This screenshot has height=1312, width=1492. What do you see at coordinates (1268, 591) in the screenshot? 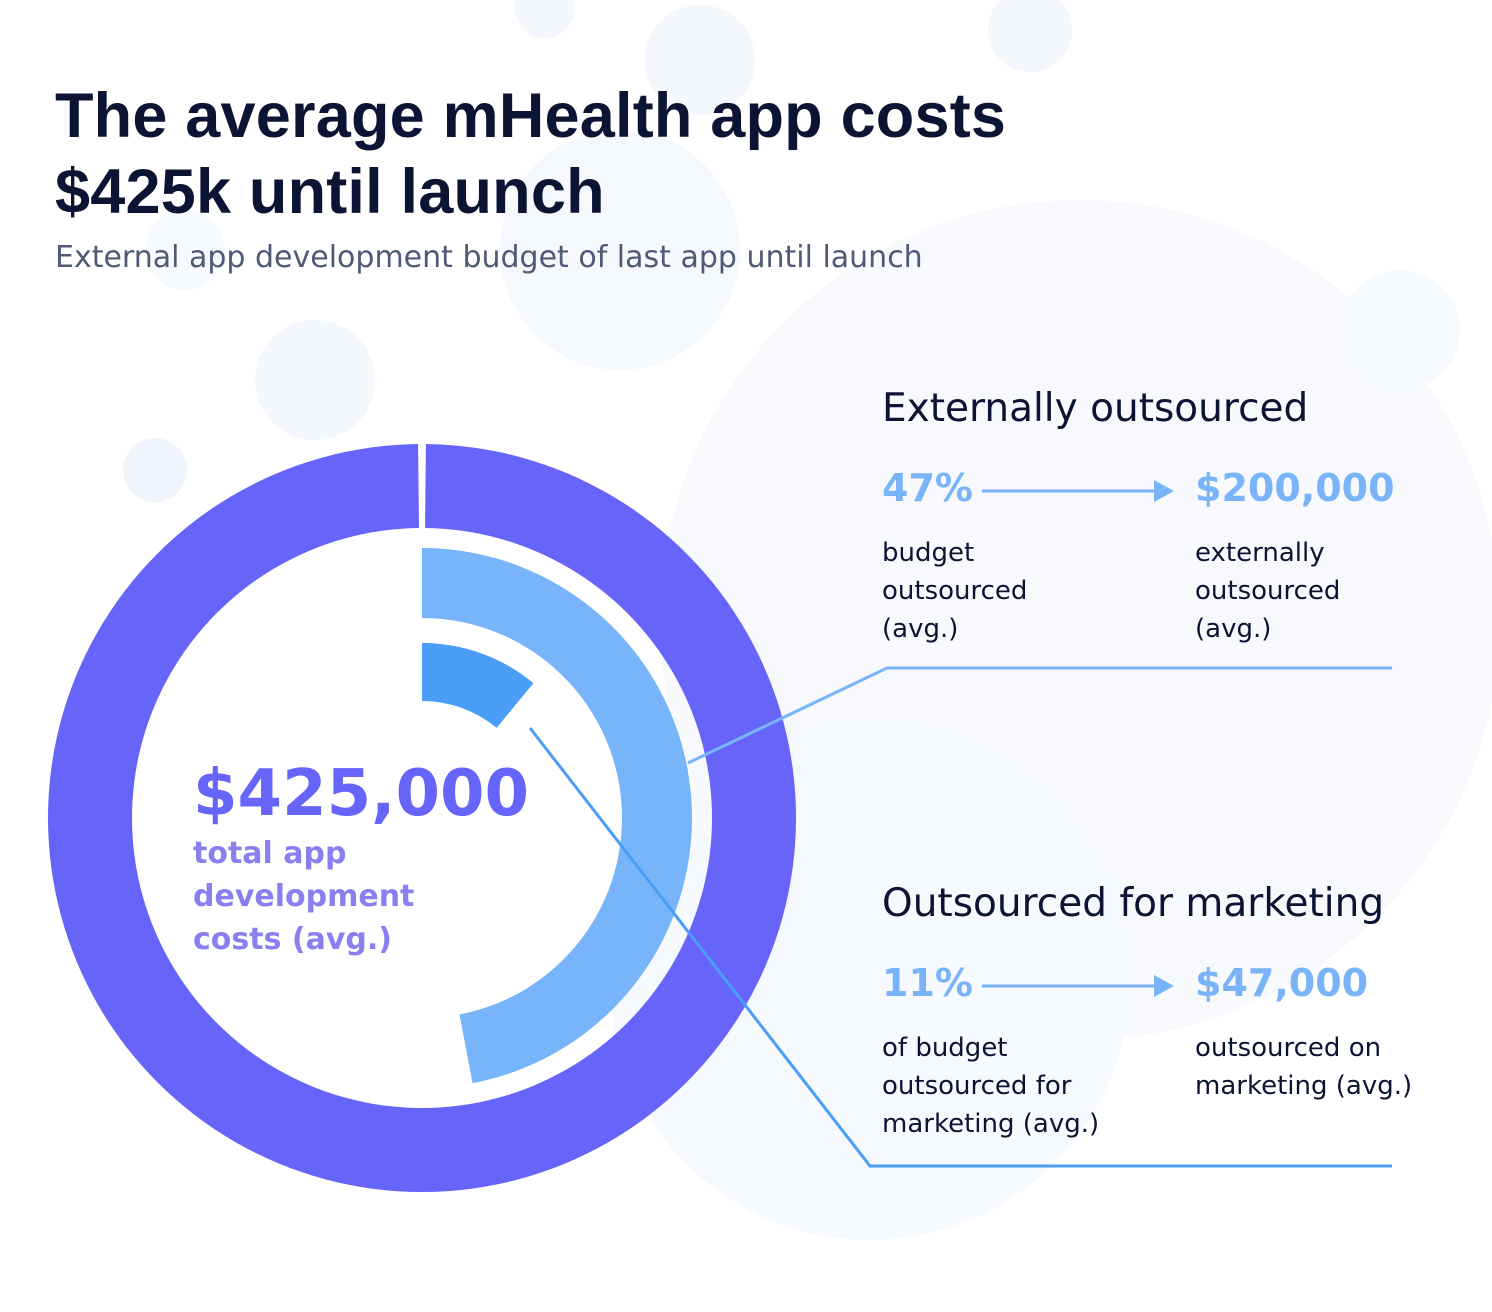
I see `external-amount-description: externally outsourced (avg.)` at bounding box center [1268, 591].